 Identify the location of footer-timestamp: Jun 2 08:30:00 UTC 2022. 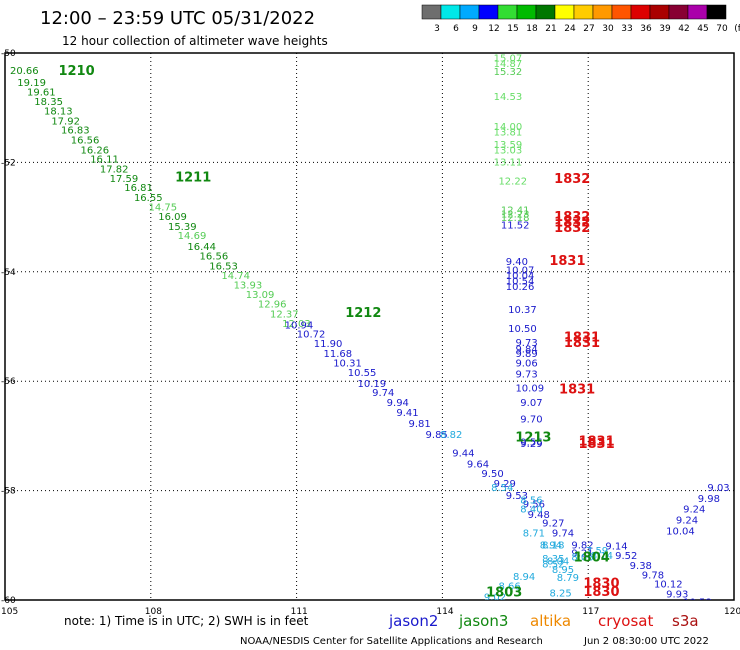
(646, 641).